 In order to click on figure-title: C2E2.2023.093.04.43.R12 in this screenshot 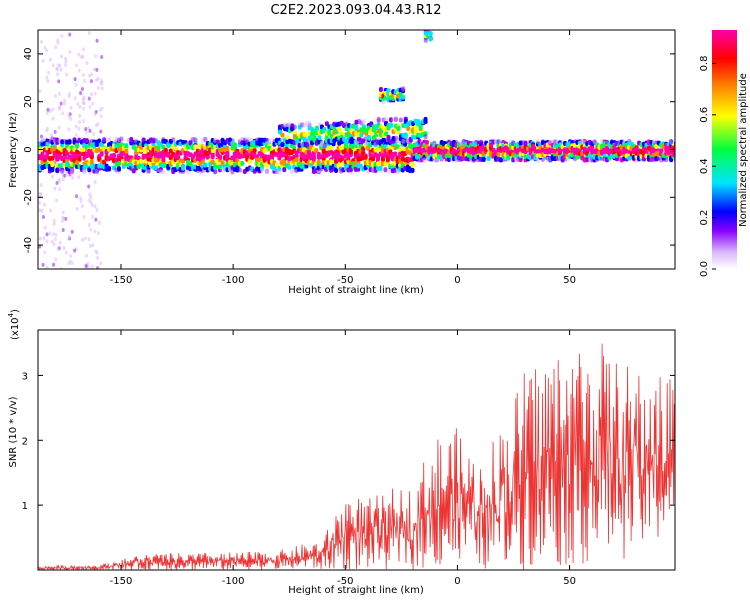, I will do `click(355, 10)`.